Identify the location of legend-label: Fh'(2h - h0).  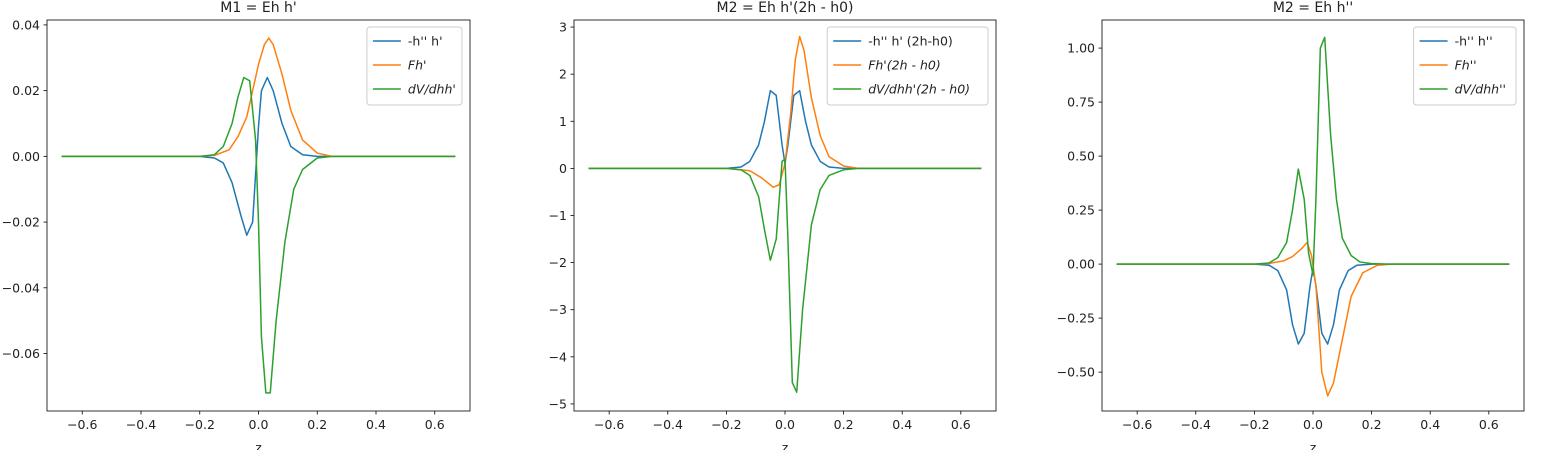
(904, 65).